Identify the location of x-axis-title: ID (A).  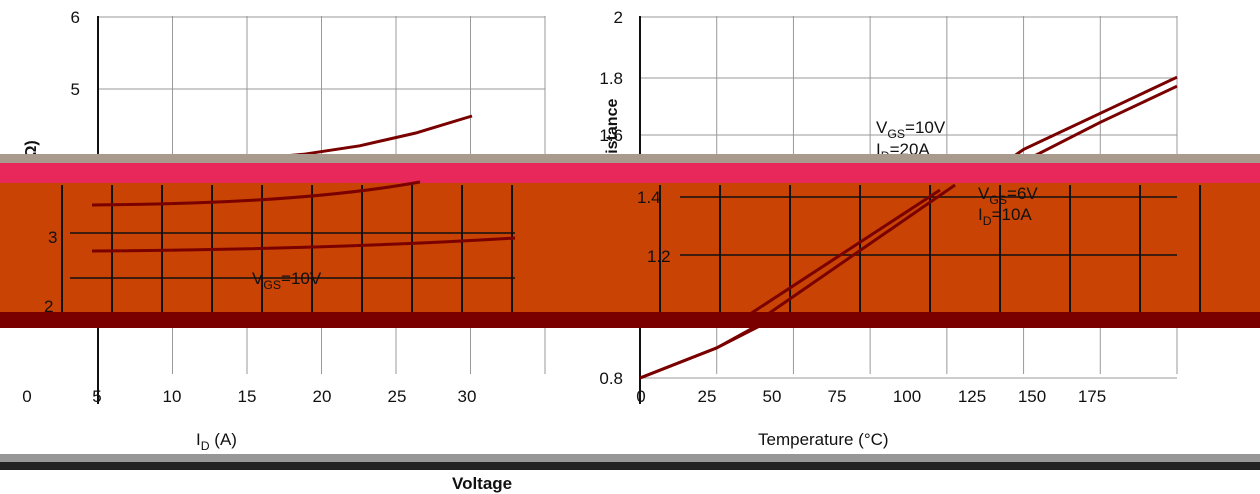
(216, 441).